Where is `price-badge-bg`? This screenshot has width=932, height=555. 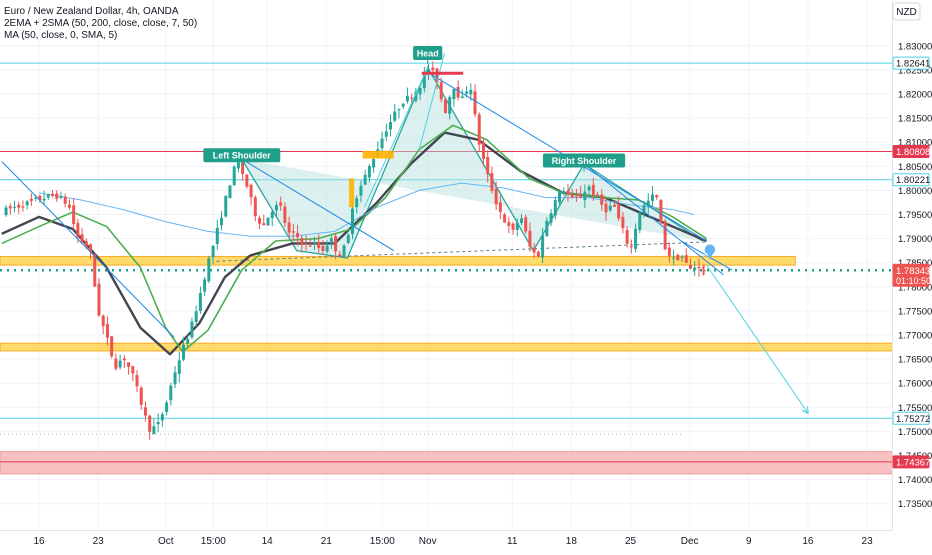 price-badge-bg is located at coordinates (911, 63).